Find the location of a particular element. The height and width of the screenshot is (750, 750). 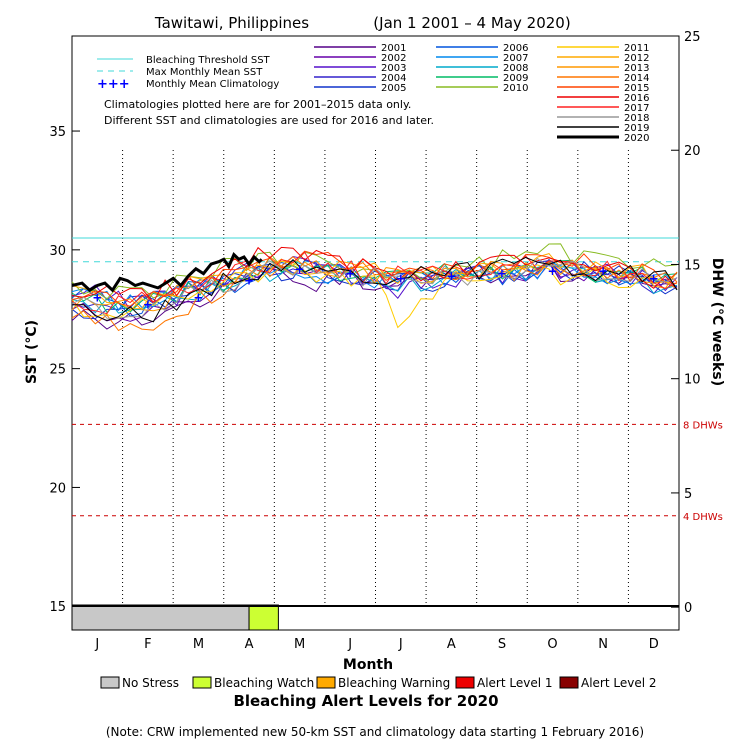

alert-legend-label: No Stress is located at coordinates (150, 683).